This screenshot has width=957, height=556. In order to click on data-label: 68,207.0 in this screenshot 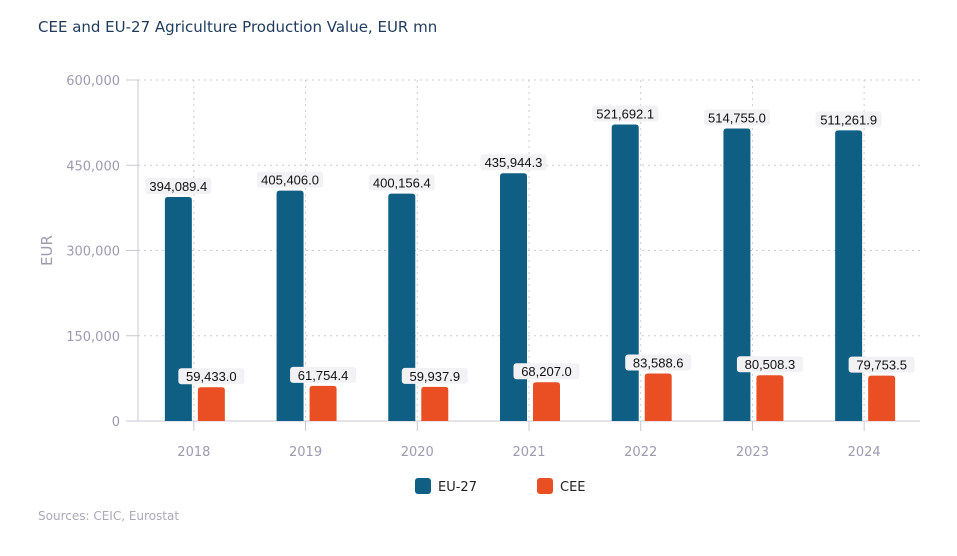, I will do `click(546, 371)`.